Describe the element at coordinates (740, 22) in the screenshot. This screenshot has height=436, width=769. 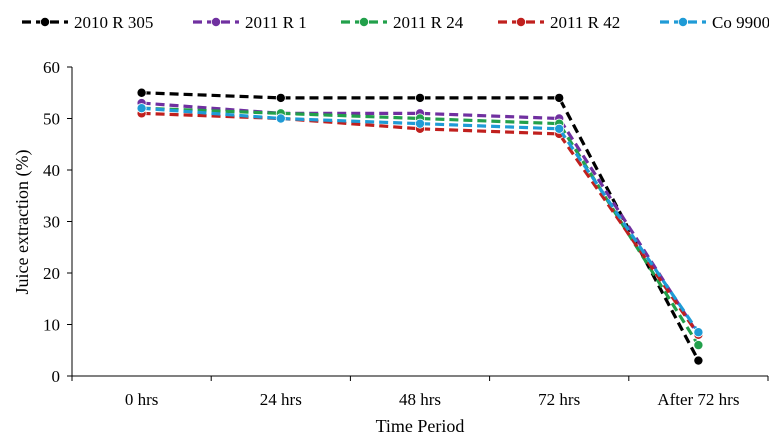
I see `legend-label: Co 99004` at that location.